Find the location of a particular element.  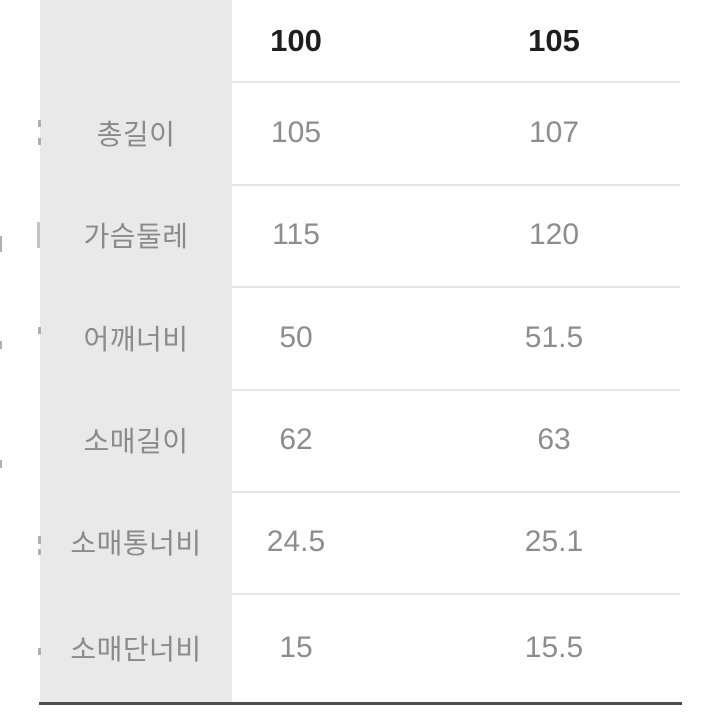

size-column-header-105: 105 is located at coordinates (554, 40).